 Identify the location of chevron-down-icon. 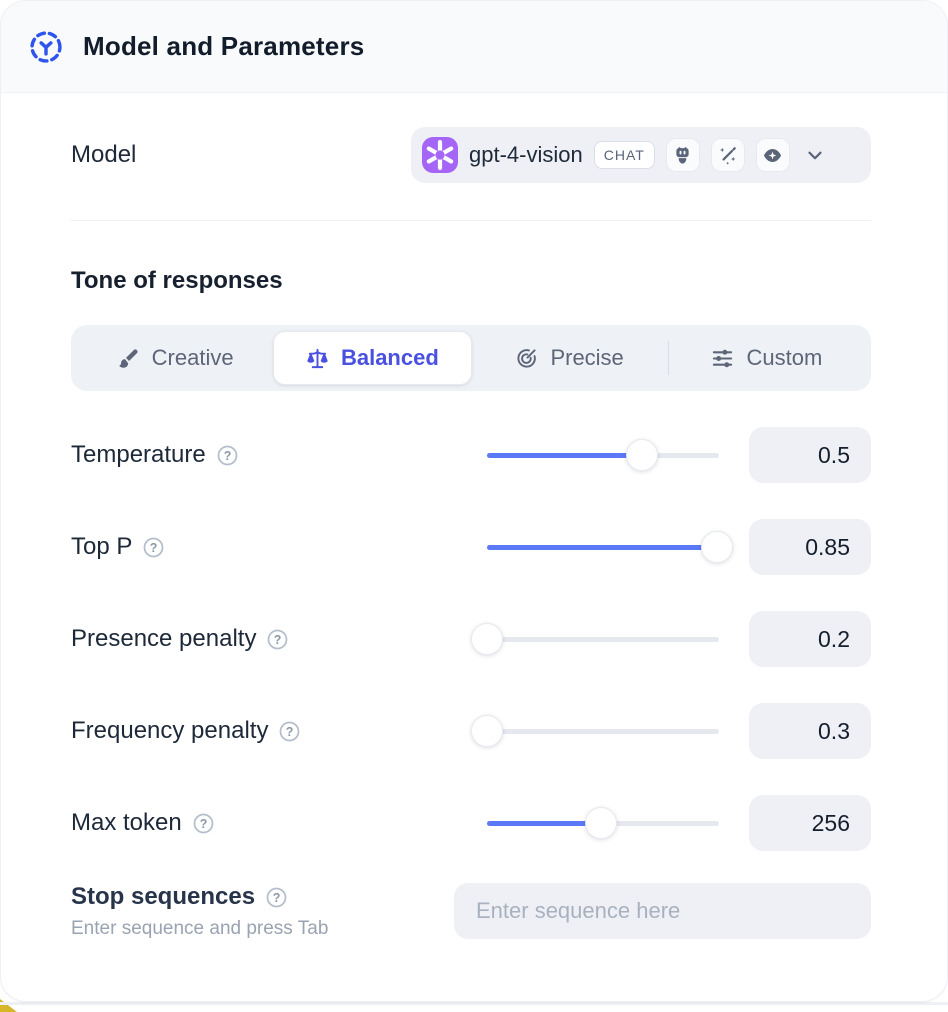
(815, 155).